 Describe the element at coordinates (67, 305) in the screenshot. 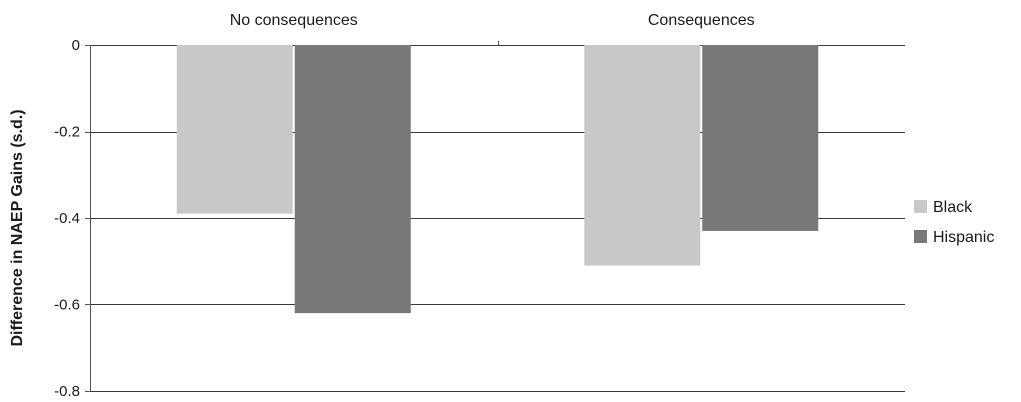

I see `y-tick-label: -0.6` at that location.